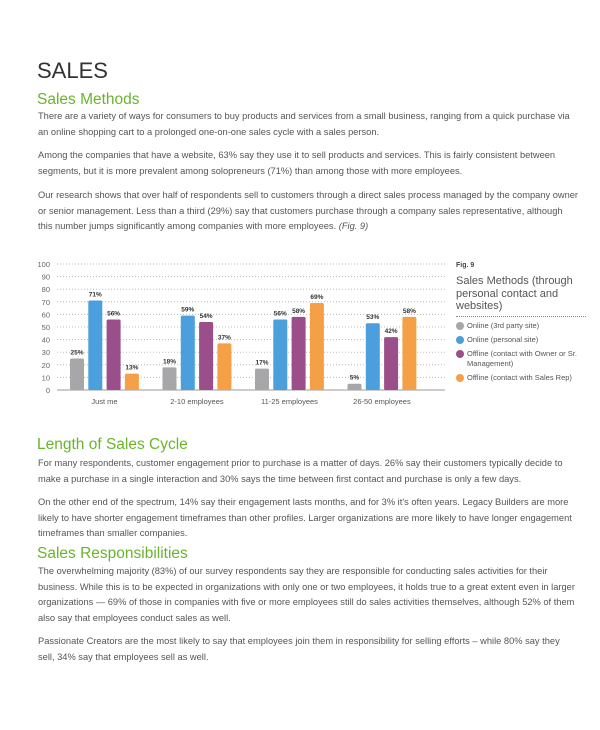 The image size is (600, 730). Describe the element at coordinates (48, 390) in the screenshot. I see `y-tick-label: 0` at that location.